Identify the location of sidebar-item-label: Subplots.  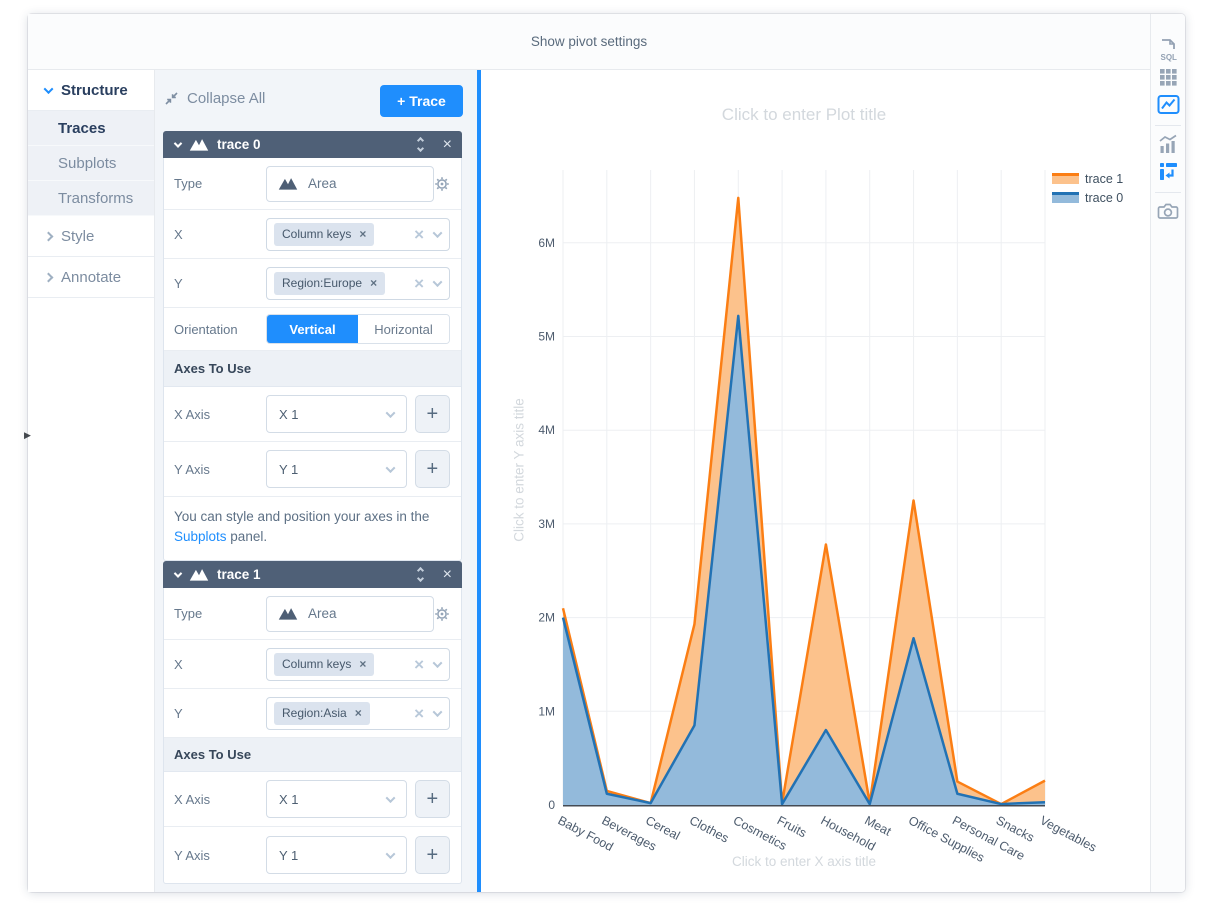
(87, 163).